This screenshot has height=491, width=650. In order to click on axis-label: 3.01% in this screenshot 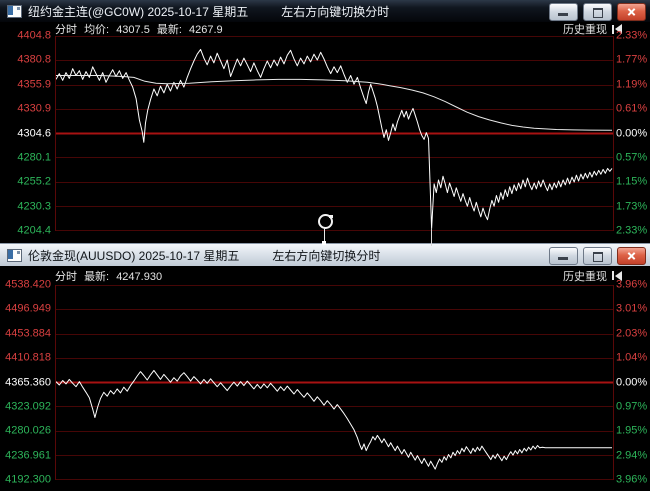, I will do `click(632, 308)`.